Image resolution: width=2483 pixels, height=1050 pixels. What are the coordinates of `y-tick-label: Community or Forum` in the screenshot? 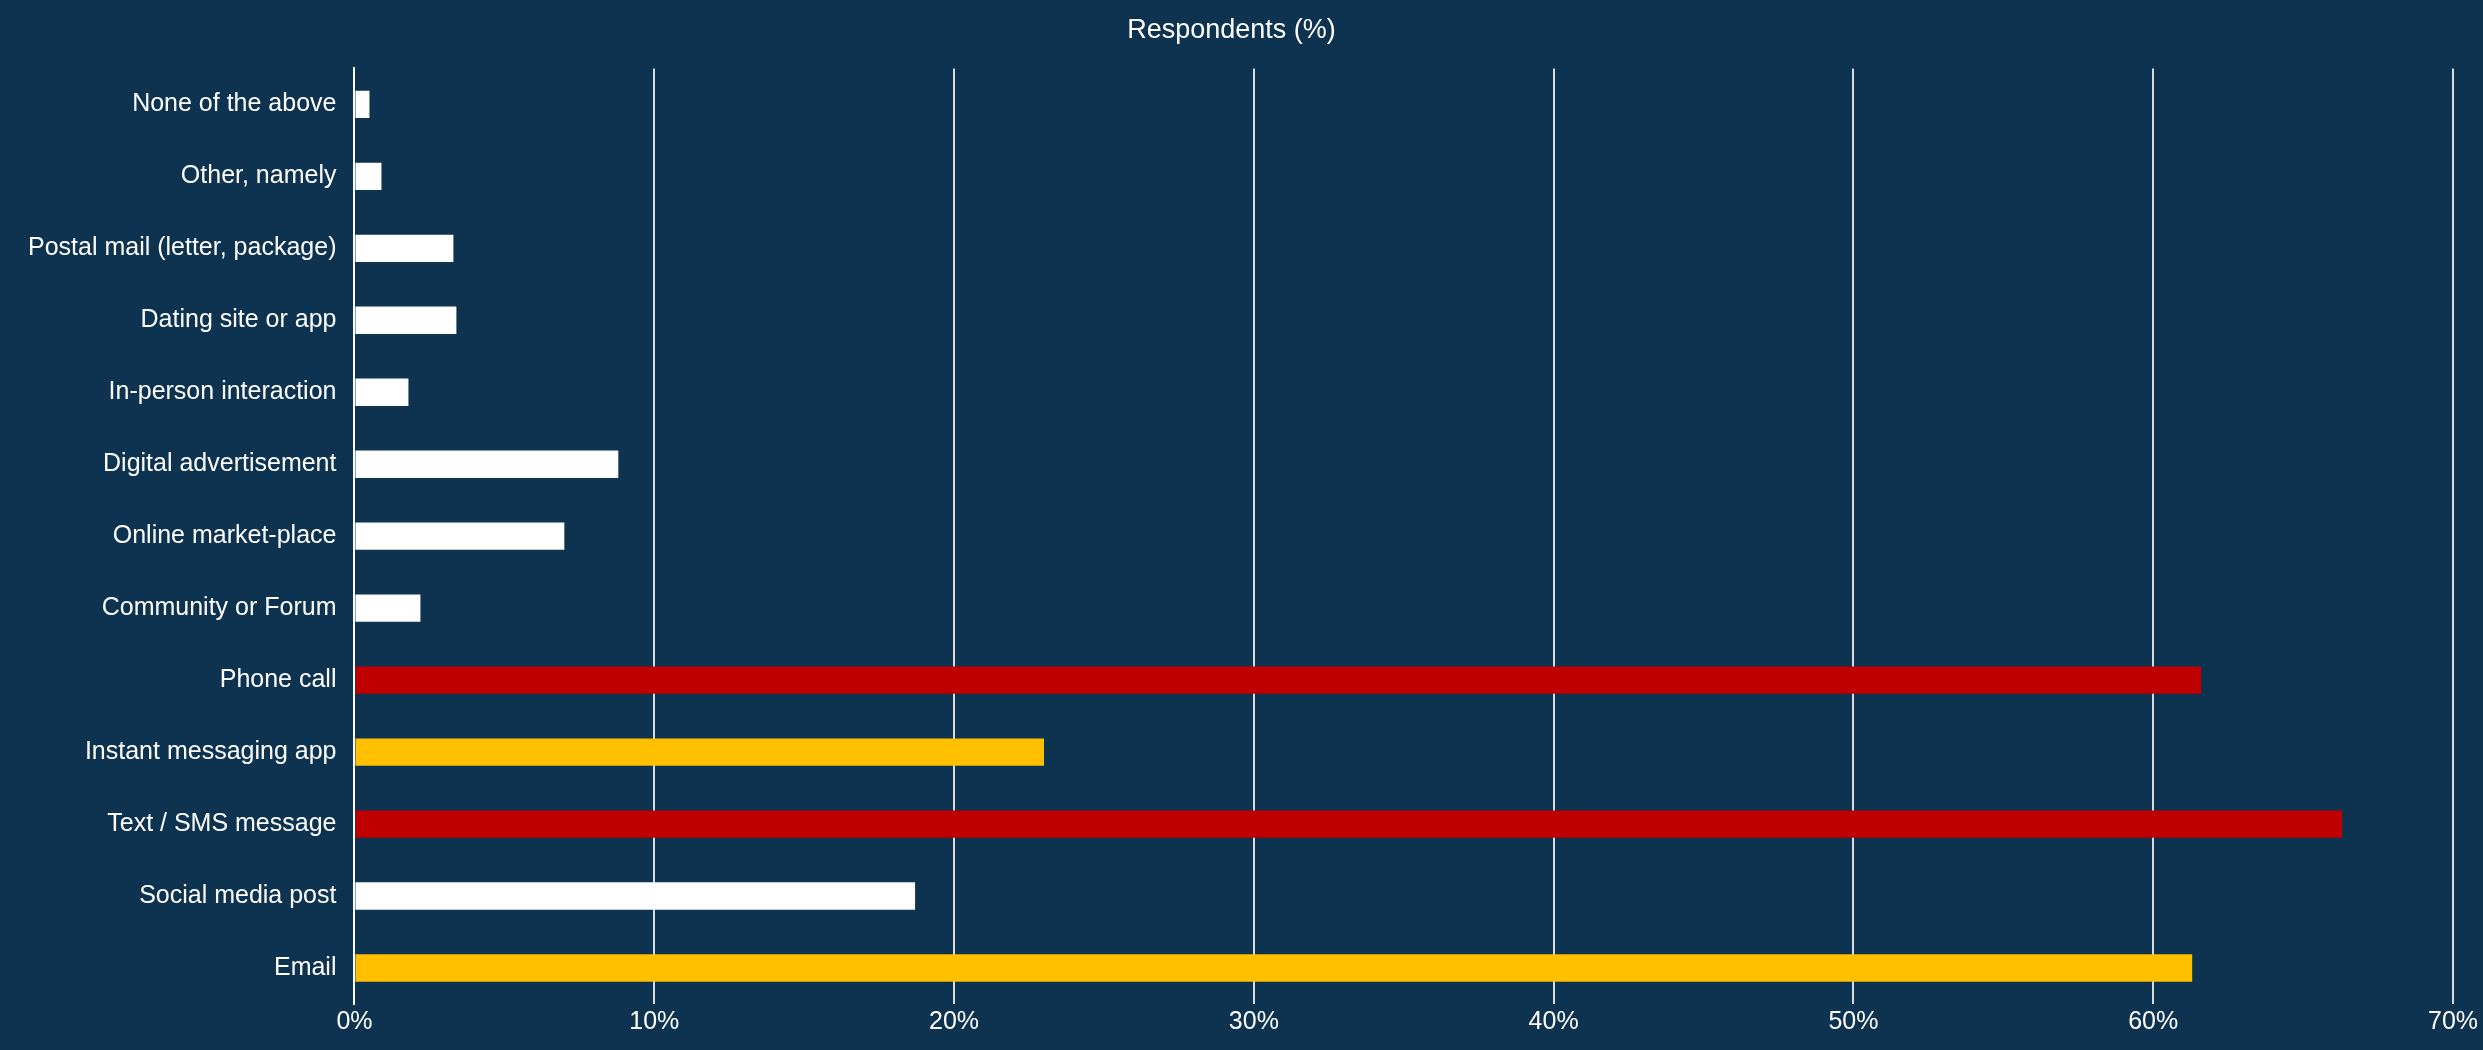 It's located at (219, 606).